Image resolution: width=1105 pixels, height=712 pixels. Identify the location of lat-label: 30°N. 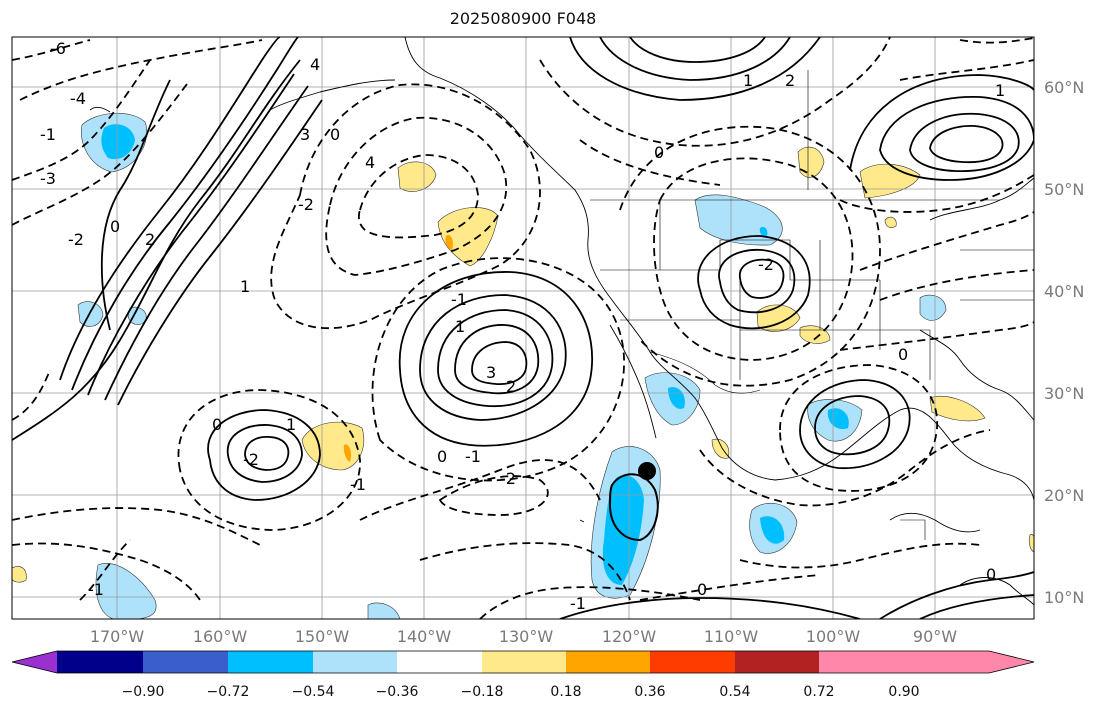
(1064, 393).